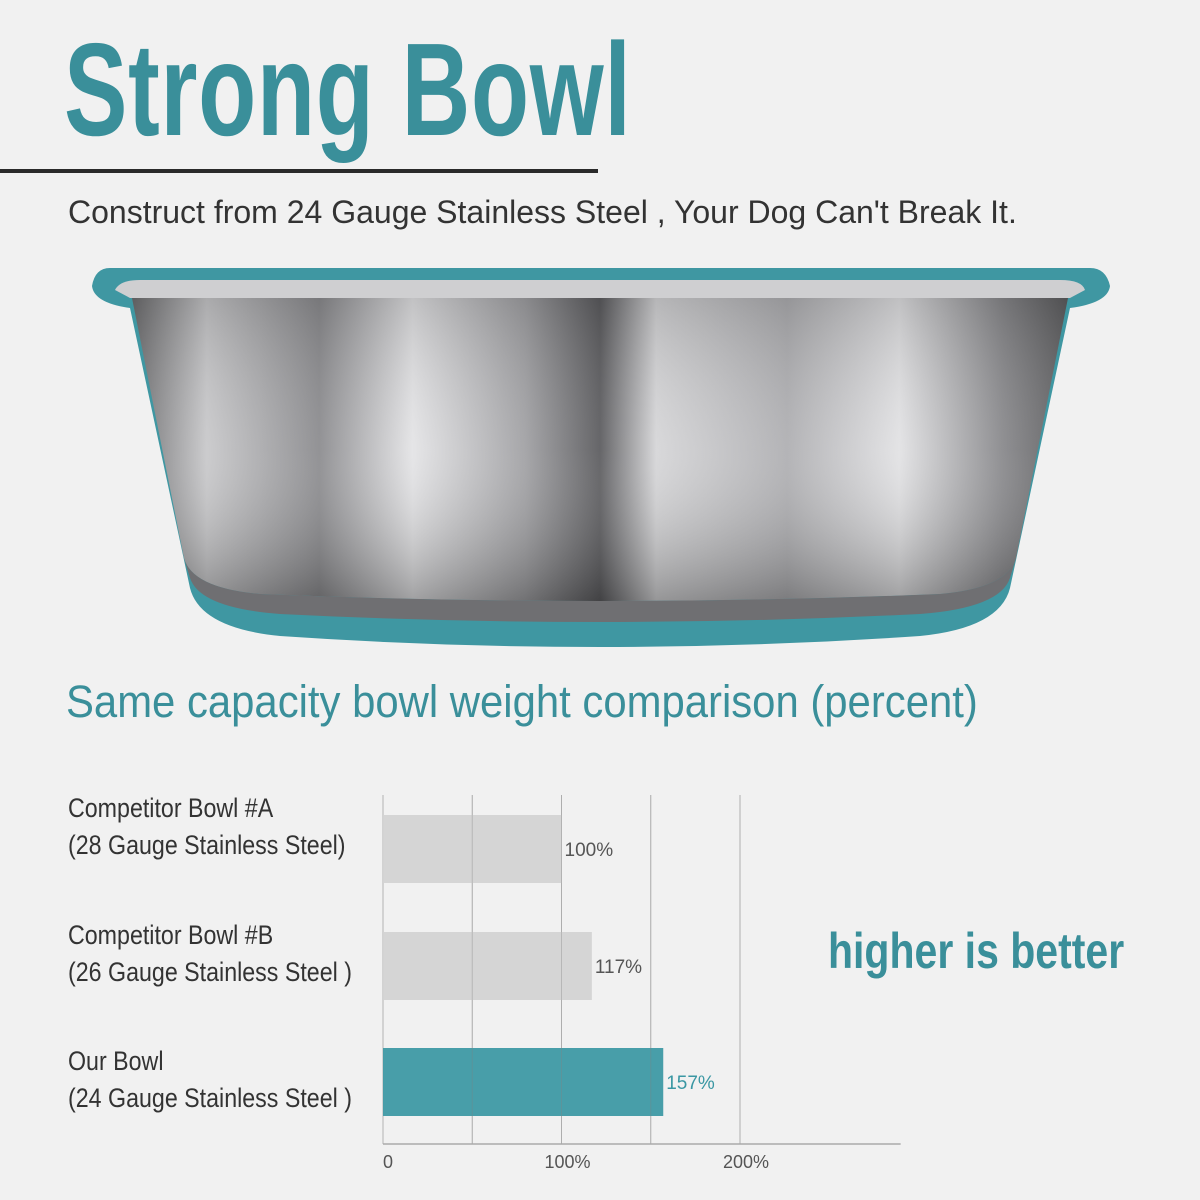 Image resolution: width=1200 pixels, height=1200 pixels. What do you see at coordinates (299, 171) in the screenshot?
I see `title-underline` at bounding box center [299, 171].